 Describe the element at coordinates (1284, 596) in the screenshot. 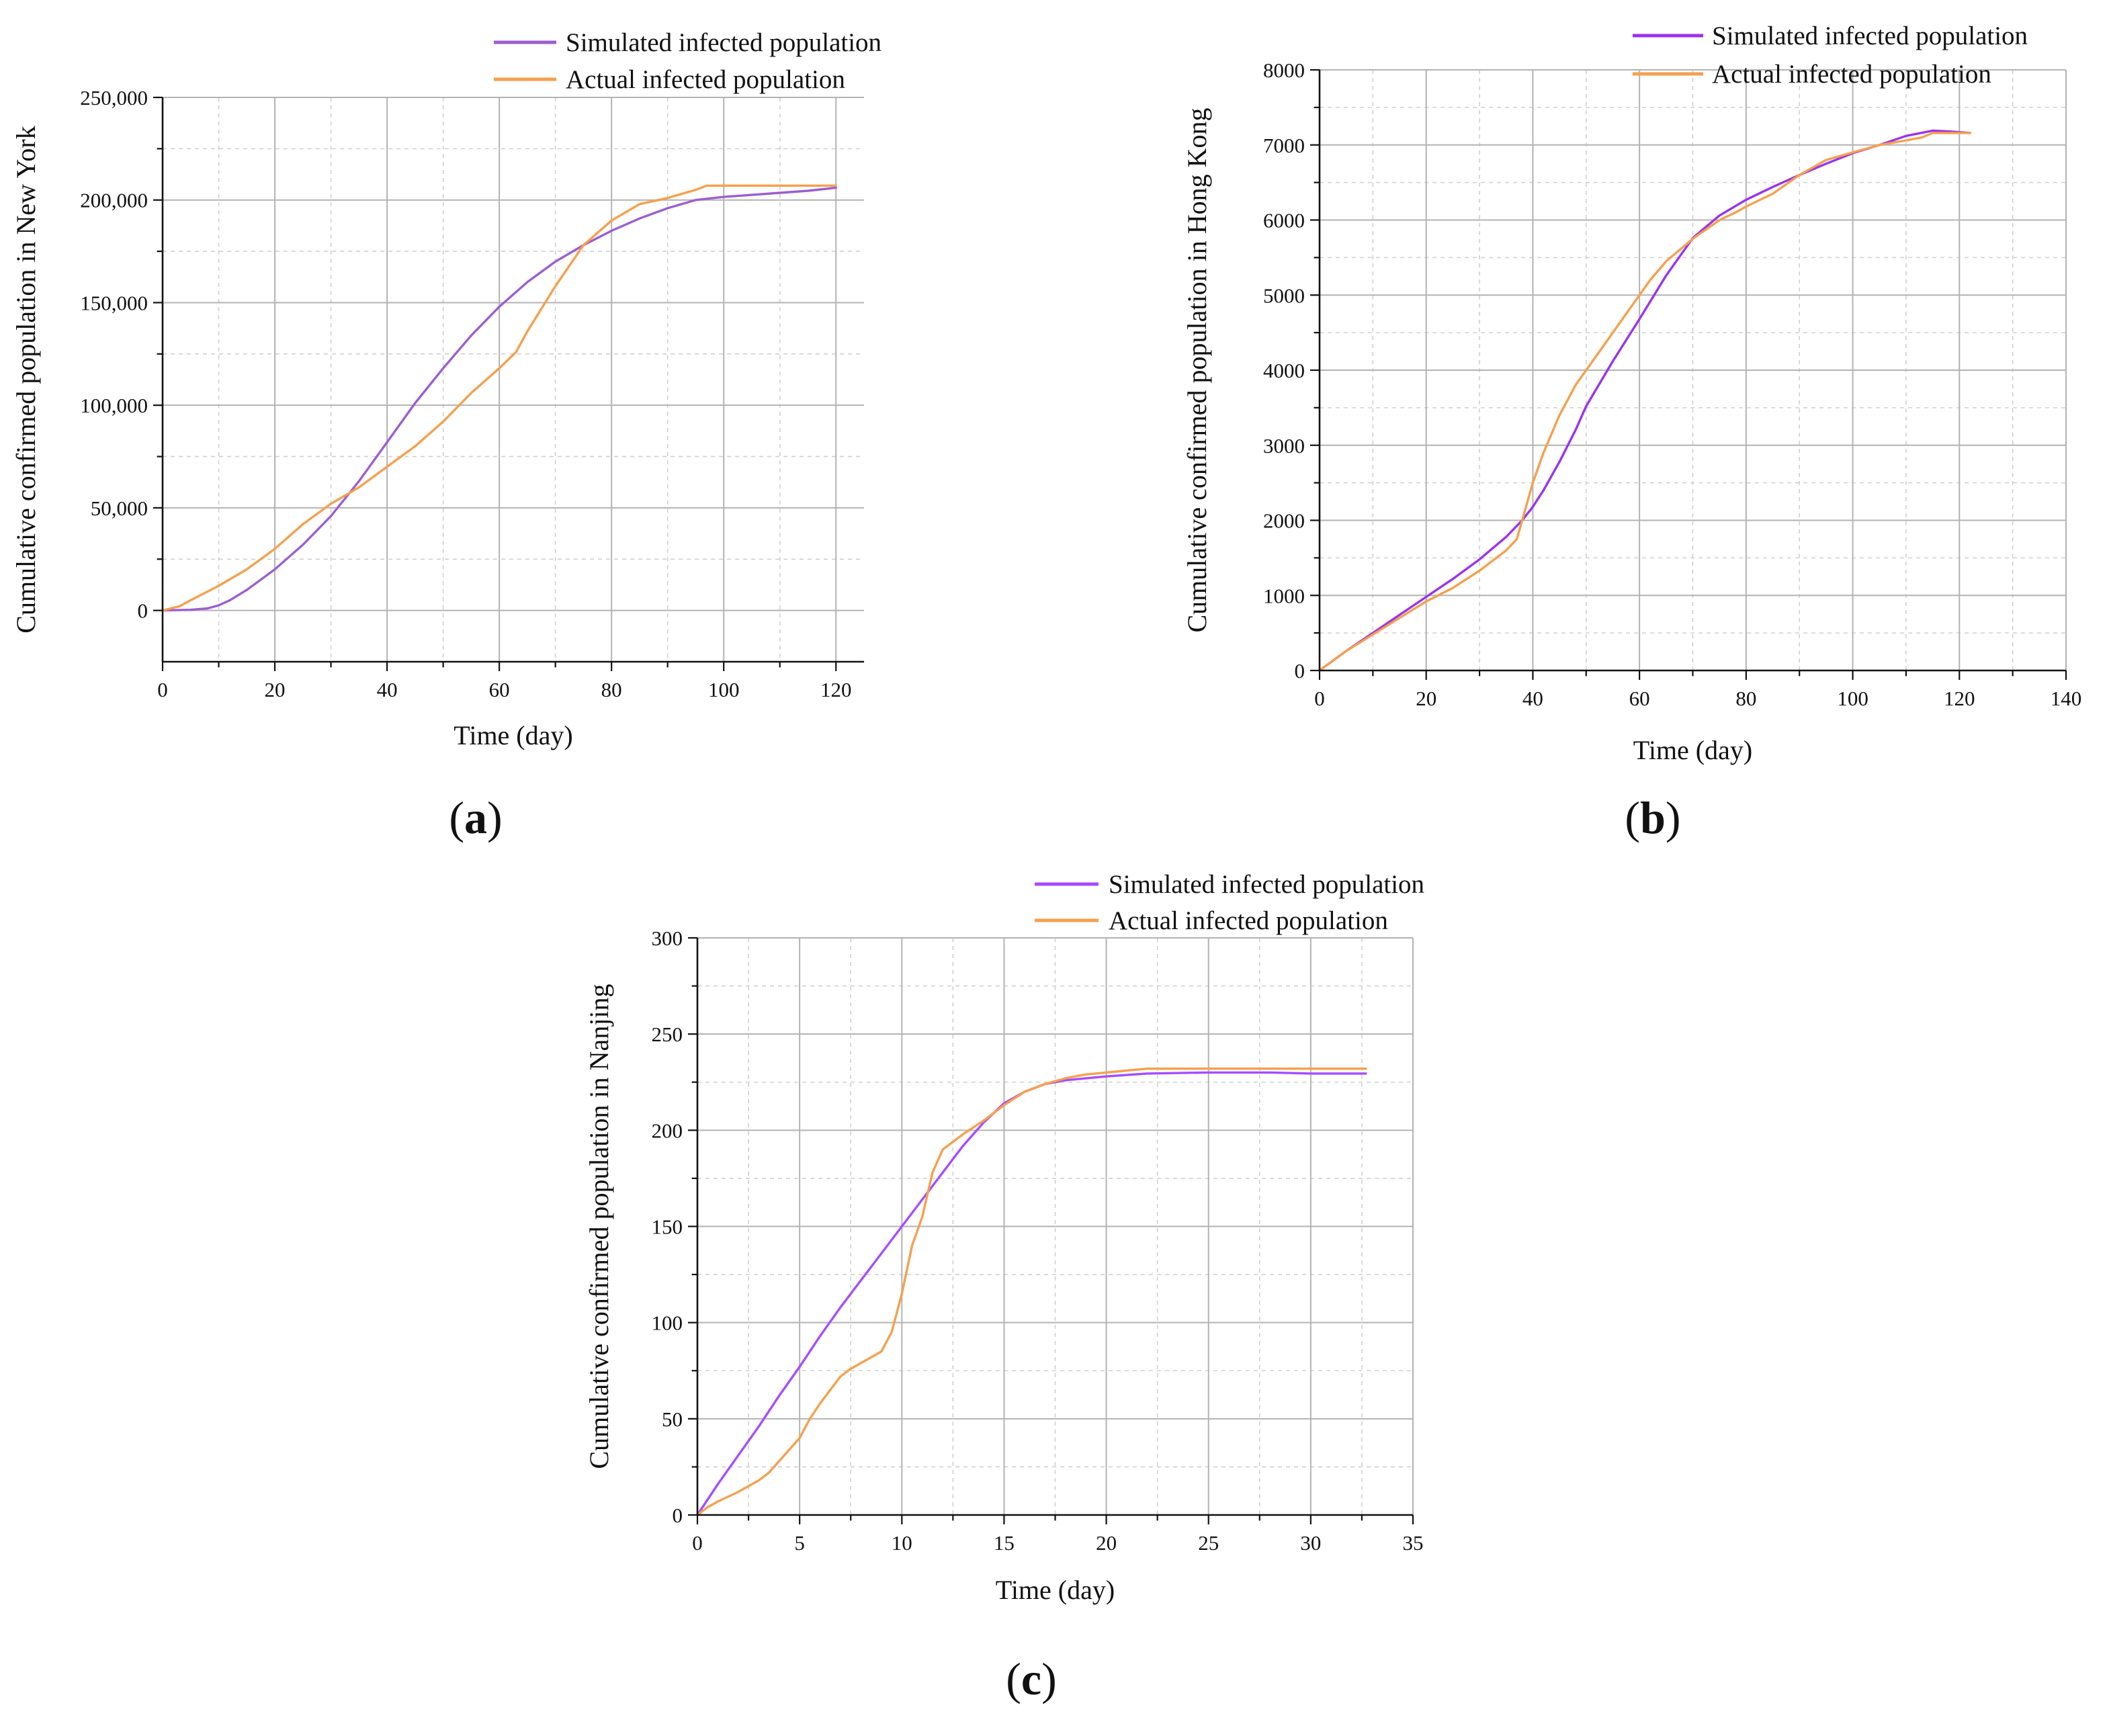

I see `y-tick-label: 1000` at that location.